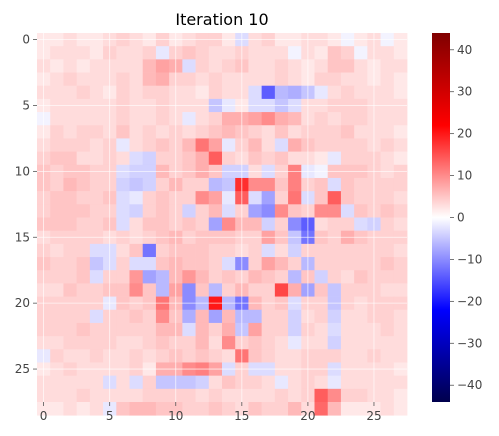 This screenshot has width=499, height=436. I want to click on x-axis: 0 5 10 15 20 25, so click(211, 412).